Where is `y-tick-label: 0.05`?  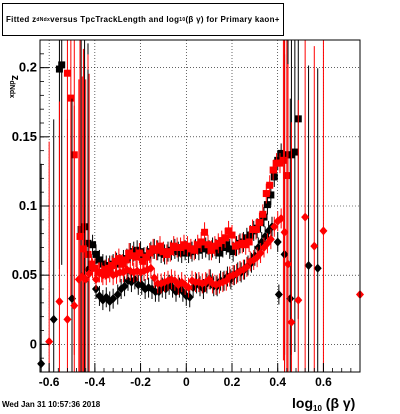
y-tick-label: 0.05 is located at coordinates (24, 274).